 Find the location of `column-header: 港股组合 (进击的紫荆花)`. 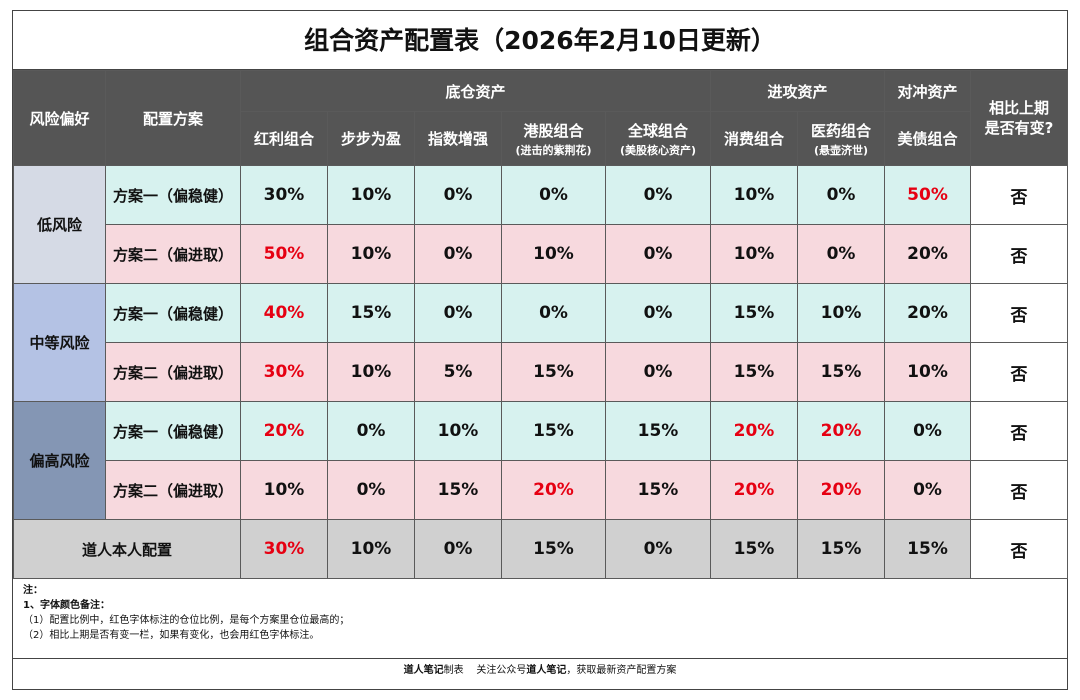

column-header: 港股组合 (进击的紫荆花) is located at coordinates (553, 138).